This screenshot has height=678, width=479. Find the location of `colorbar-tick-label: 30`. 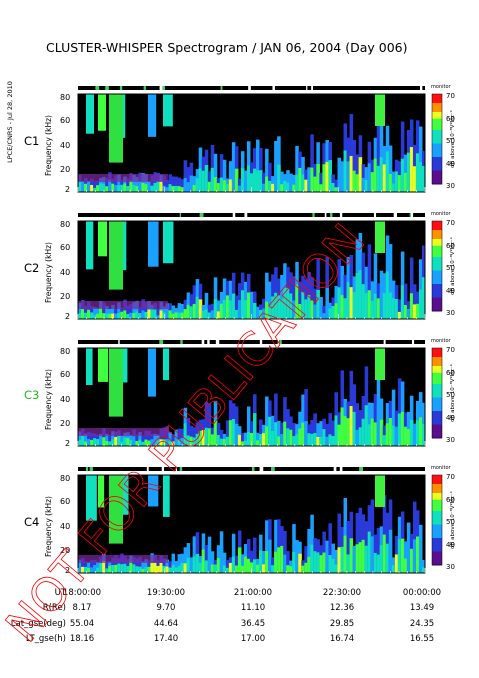

colorbar-tick-label: 30 is located at coordinates (450, 186).